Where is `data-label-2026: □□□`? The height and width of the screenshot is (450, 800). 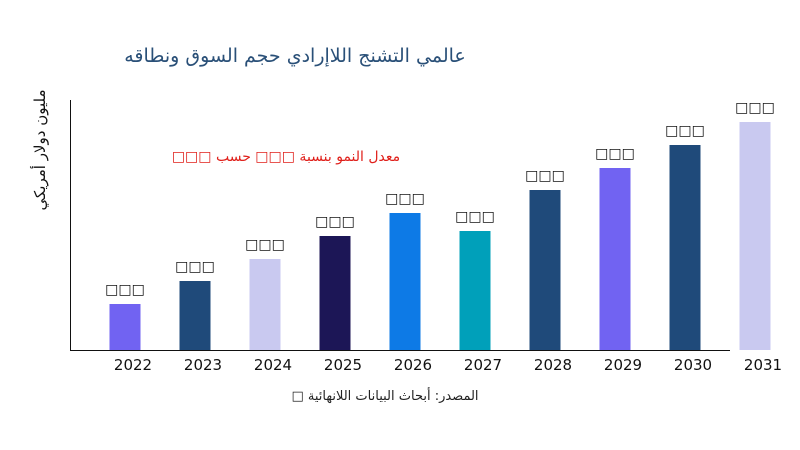
data-label-2026: □□□ is located at coordinates (405, 199).